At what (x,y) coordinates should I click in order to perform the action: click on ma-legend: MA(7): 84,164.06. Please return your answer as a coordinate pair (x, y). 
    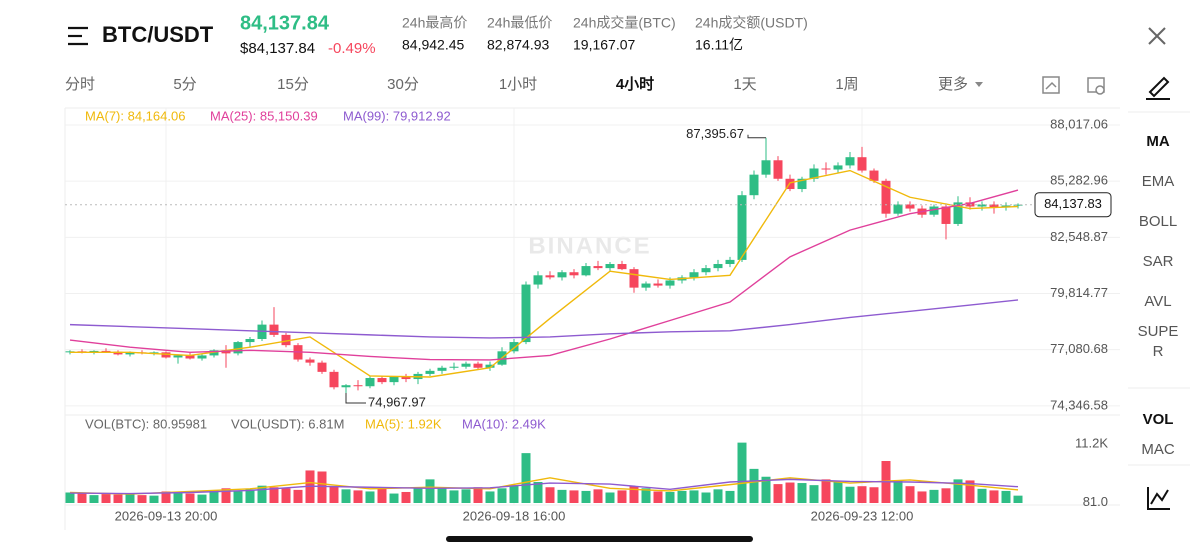
    Looking at the image, I should click on (135, 115).